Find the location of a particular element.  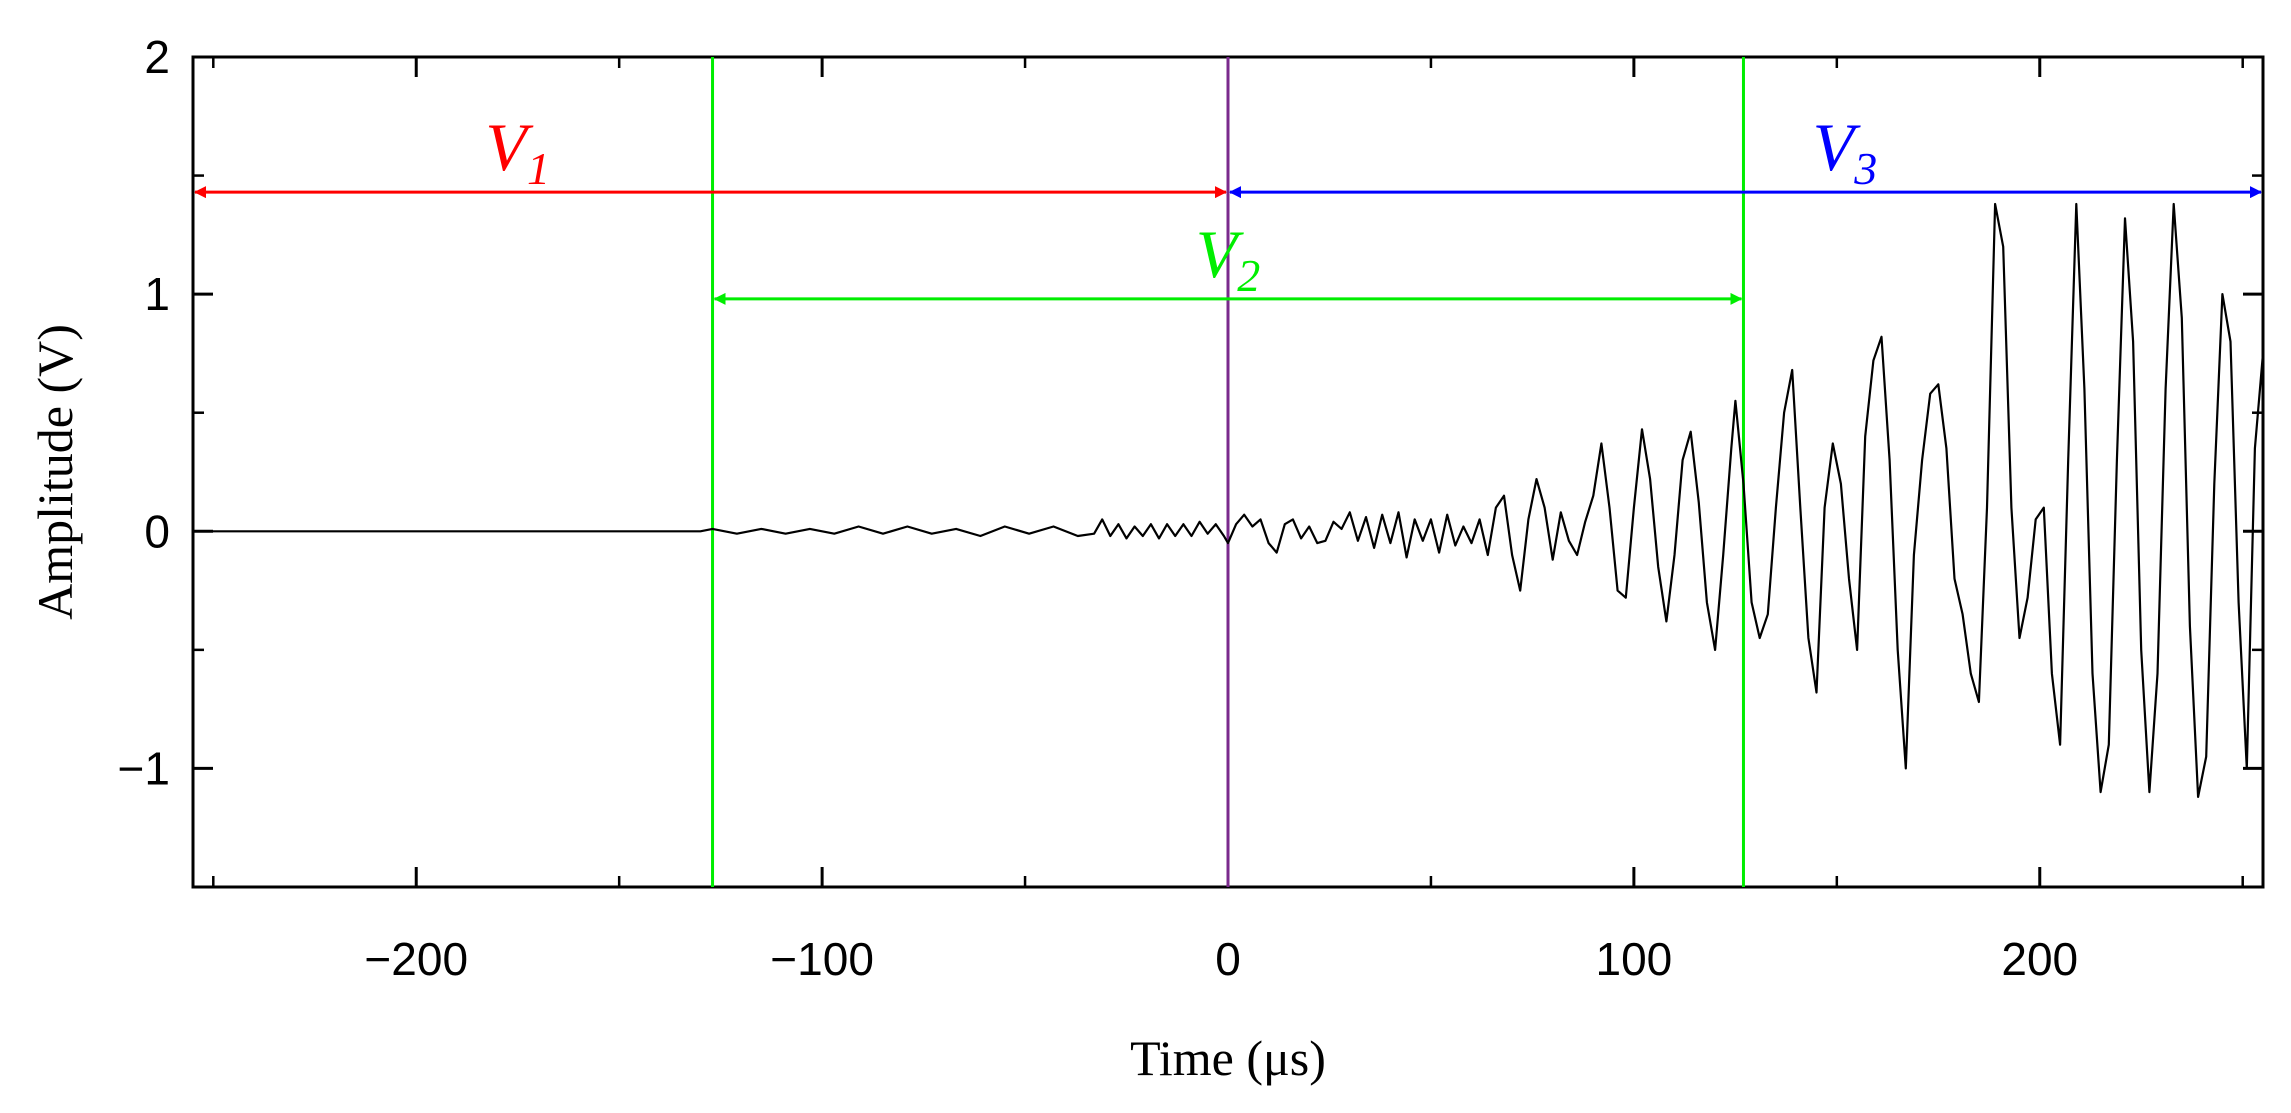

y-axis-title: Amplitude (V) is located at coordinates (55, 472).